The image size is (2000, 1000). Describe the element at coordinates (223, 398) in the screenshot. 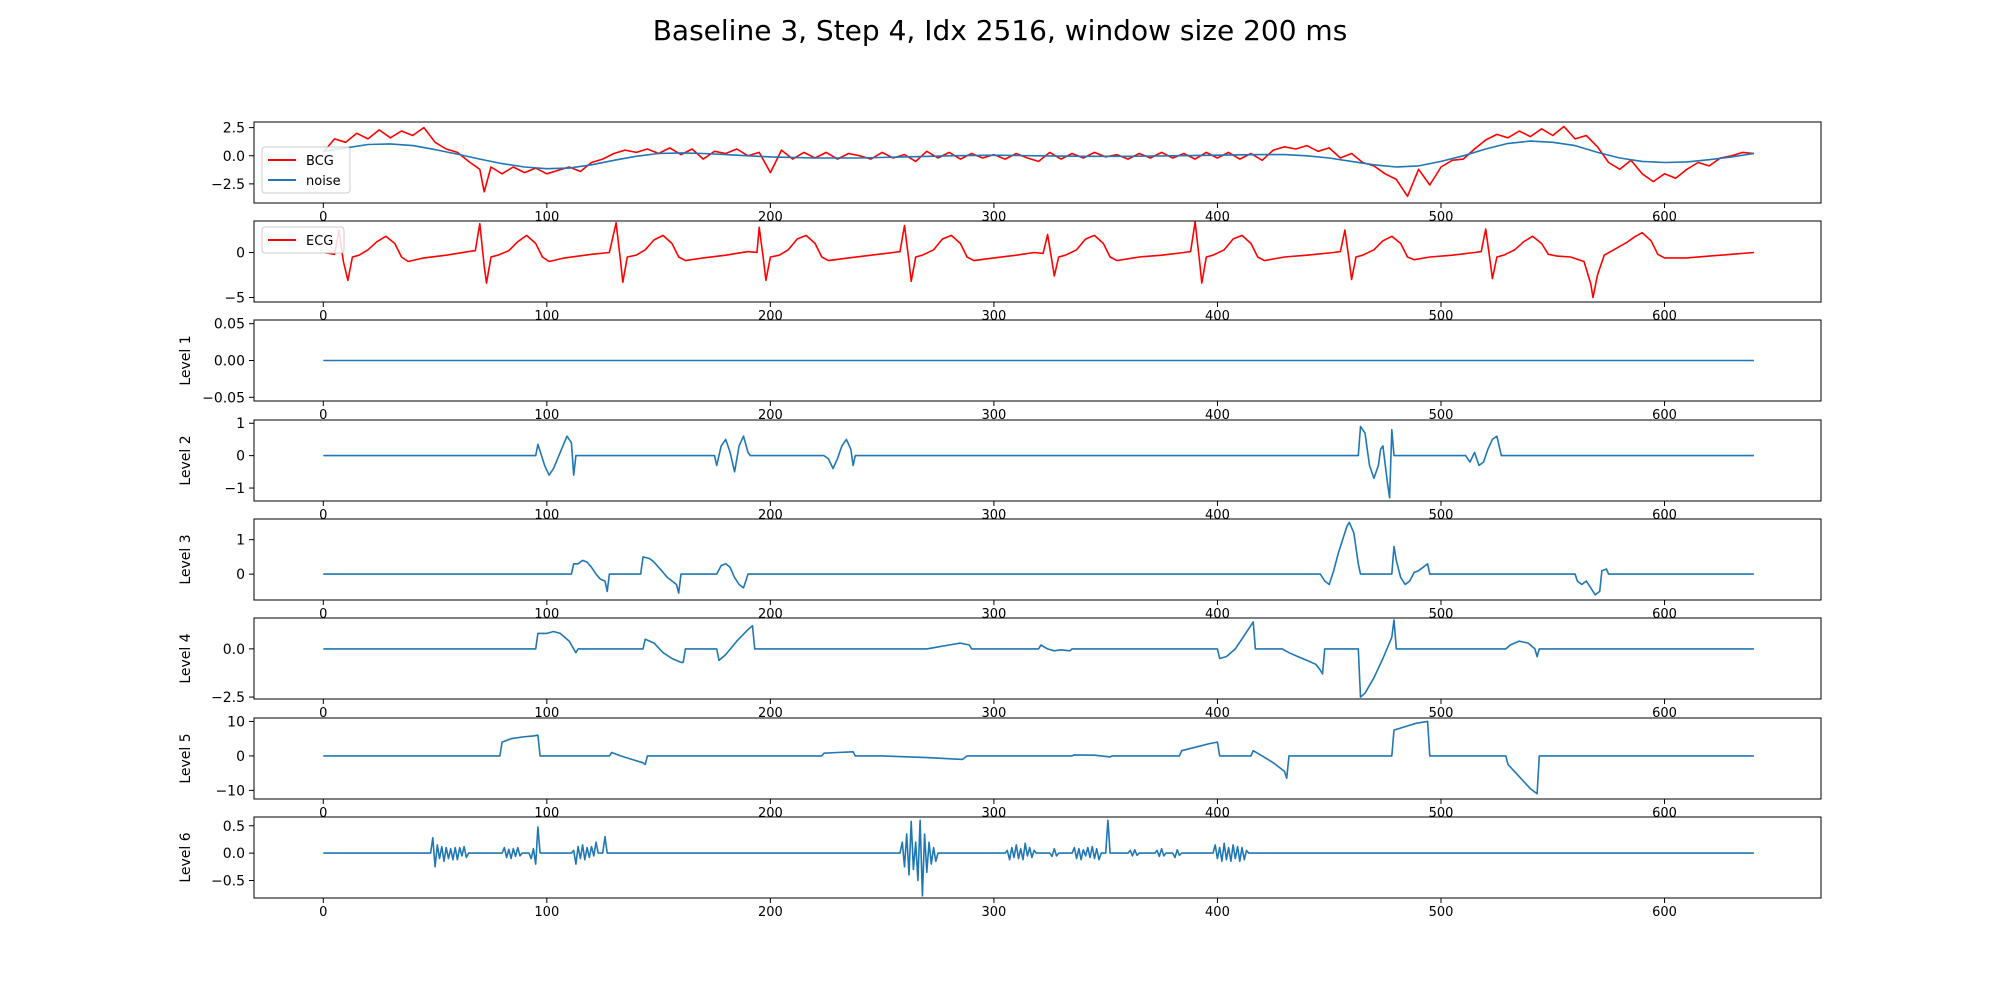

I see `y-tick-label: −0.05` at that location.